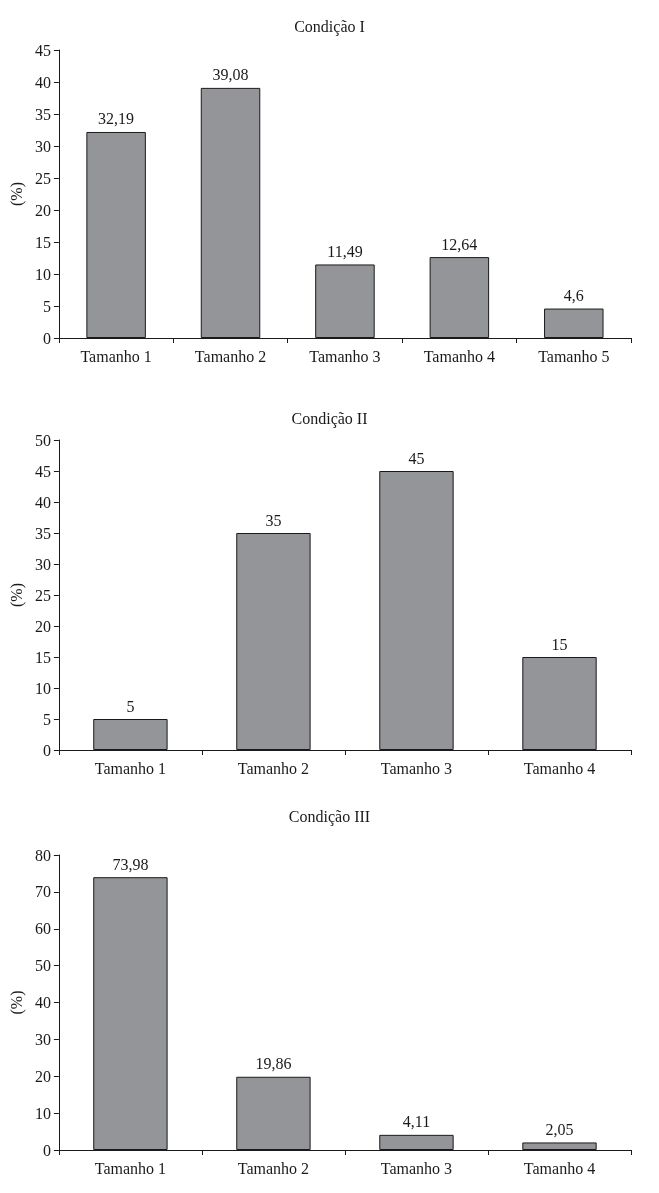 The height and width of the screenshot is (1193, 659). Describe the element at coordinates (416, 1122) in the screenshot. I see `data-label: 4,11` at that location.